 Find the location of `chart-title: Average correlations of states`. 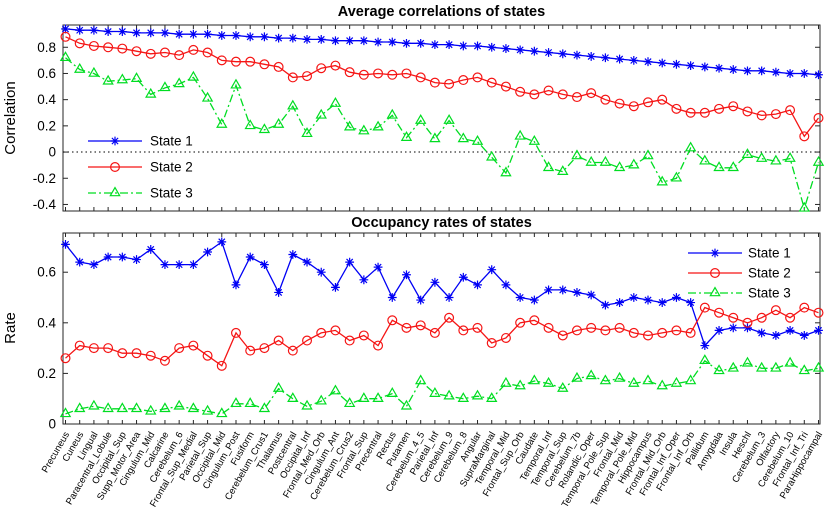

chart-title: Average correlations of states is located at coordinates (441, 12).